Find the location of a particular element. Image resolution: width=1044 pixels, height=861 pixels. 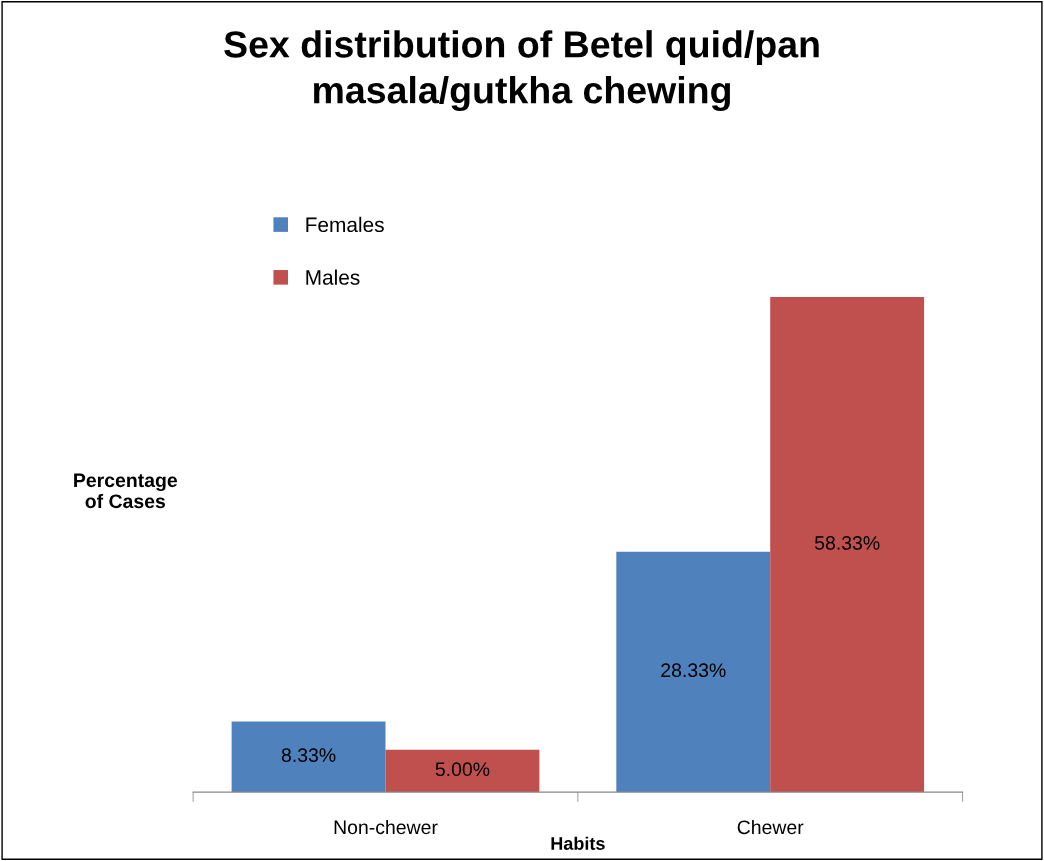

data-label: 28.33% is located at coordinates (693, 670).